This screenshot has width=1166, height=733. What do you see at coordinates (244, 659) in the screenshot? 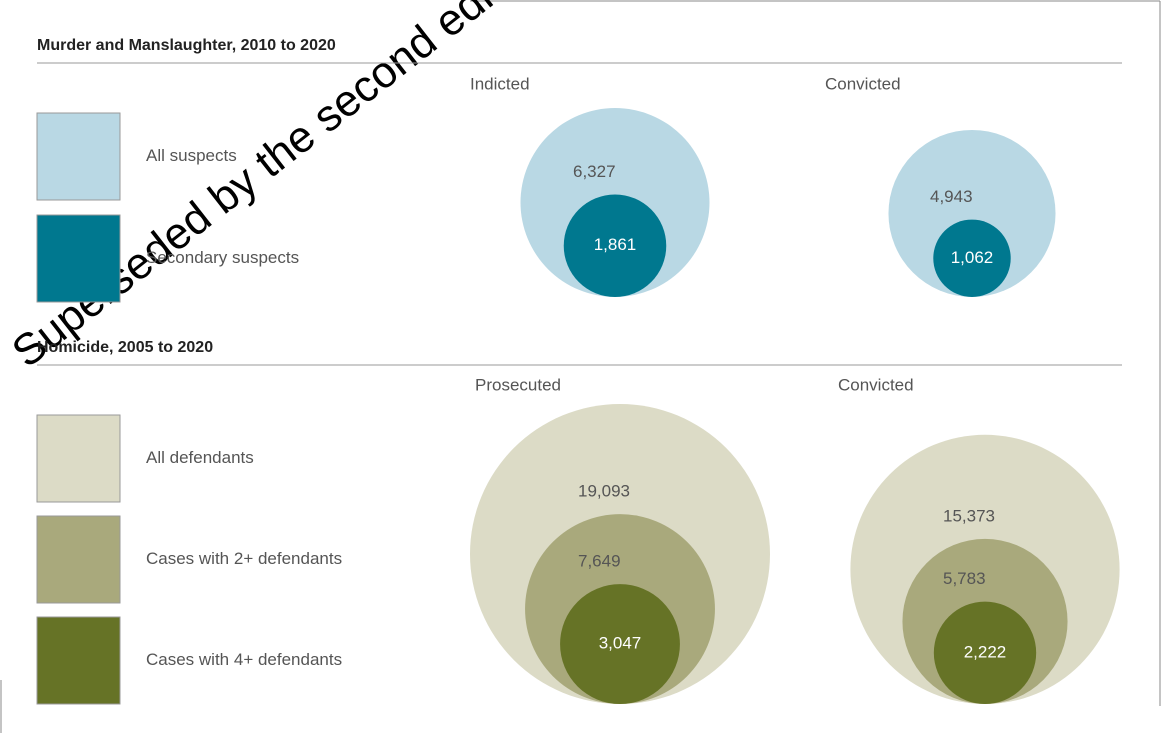
I see `legend-label: Cases with 4+ defendants` at bounding box center [244, 659].